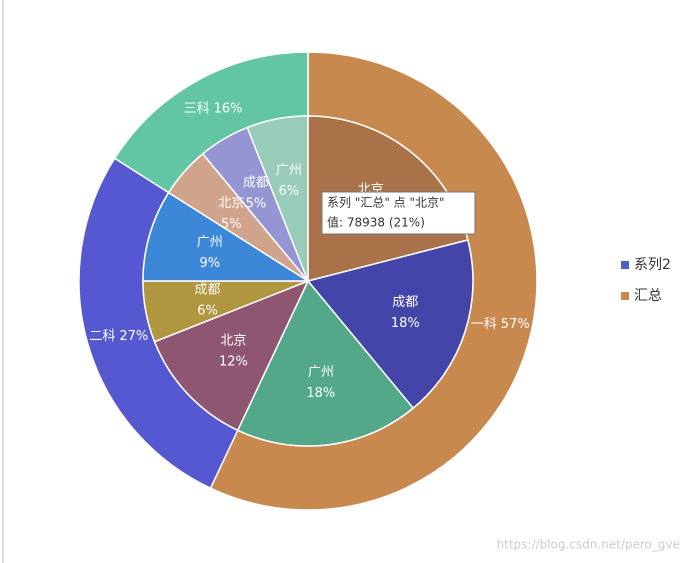 The image size is (693, 563). Describe the element at coordinates (588, 545) in the screenshot. I see `watermark: https://blog.csdn.net/pero_gve` at that location.